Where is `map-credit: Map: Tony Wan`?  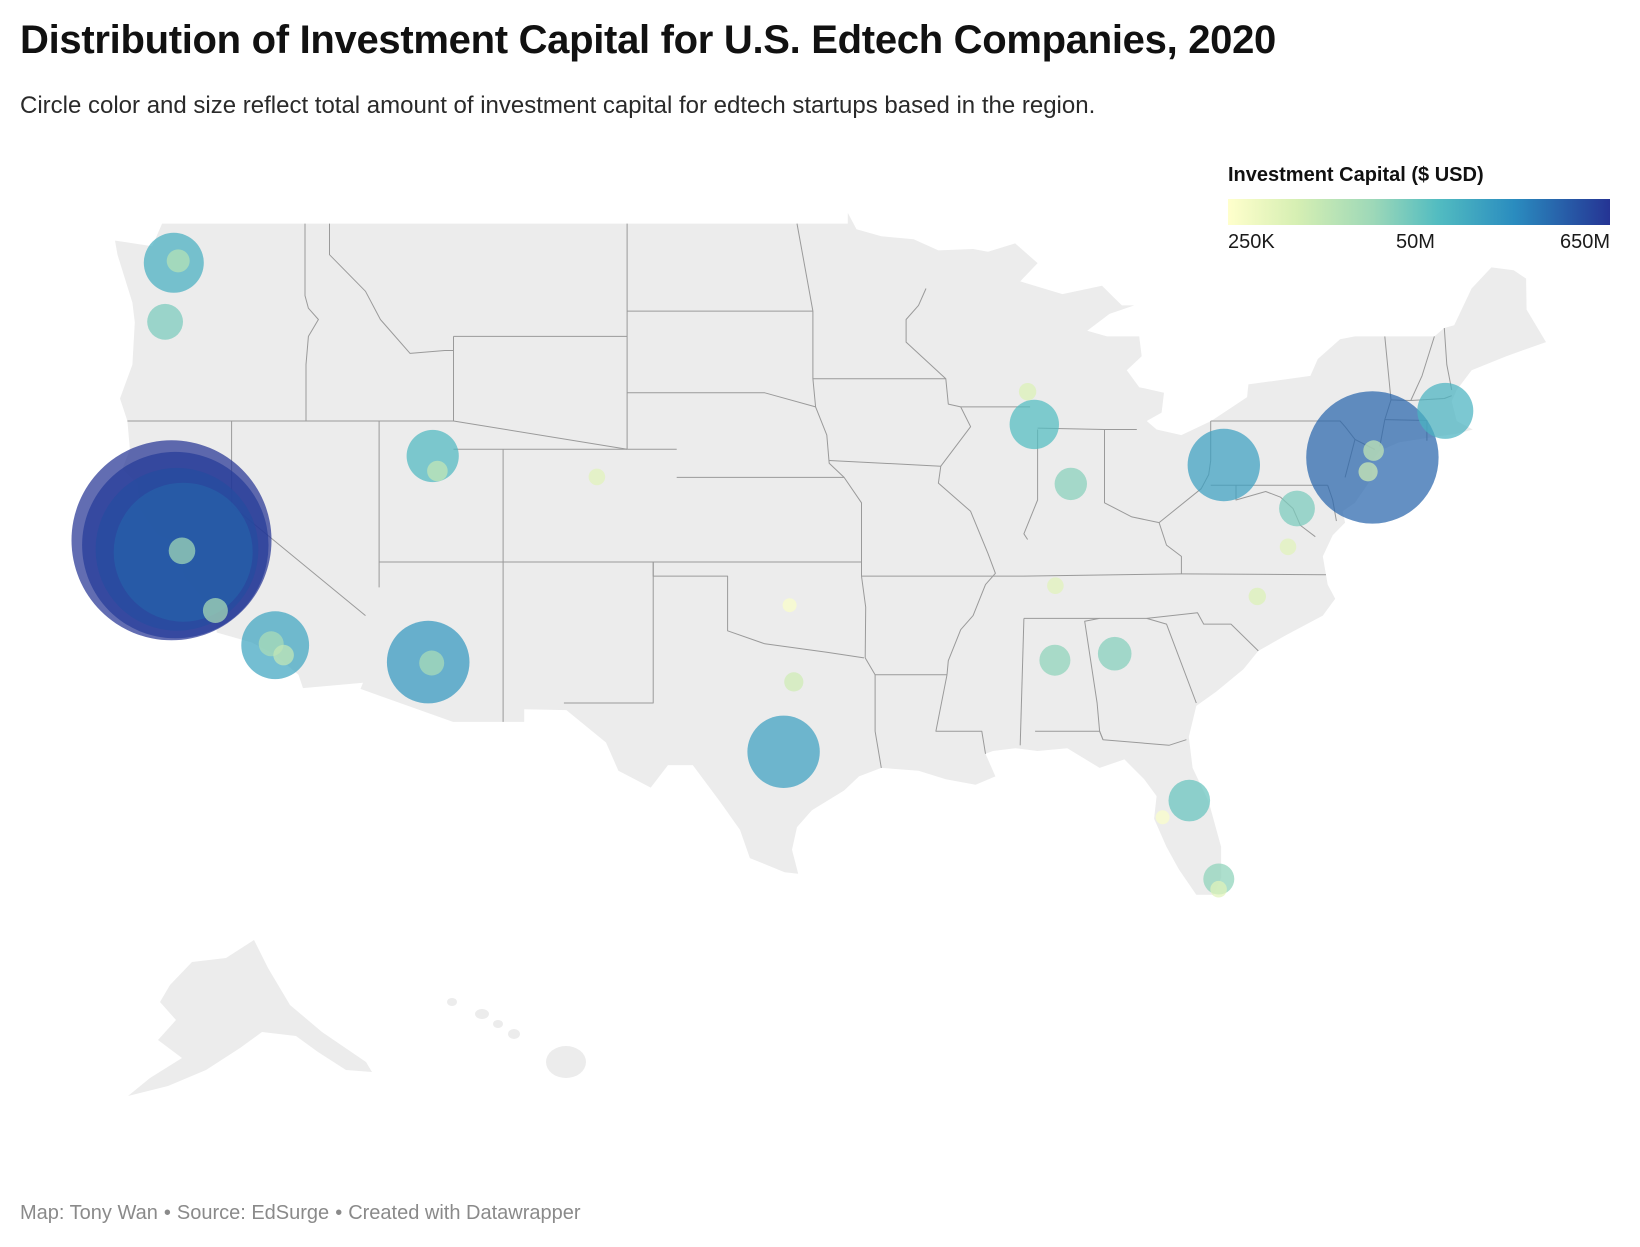 map-credit: Map: Tony Wan is located at coordinates (89, 1213).